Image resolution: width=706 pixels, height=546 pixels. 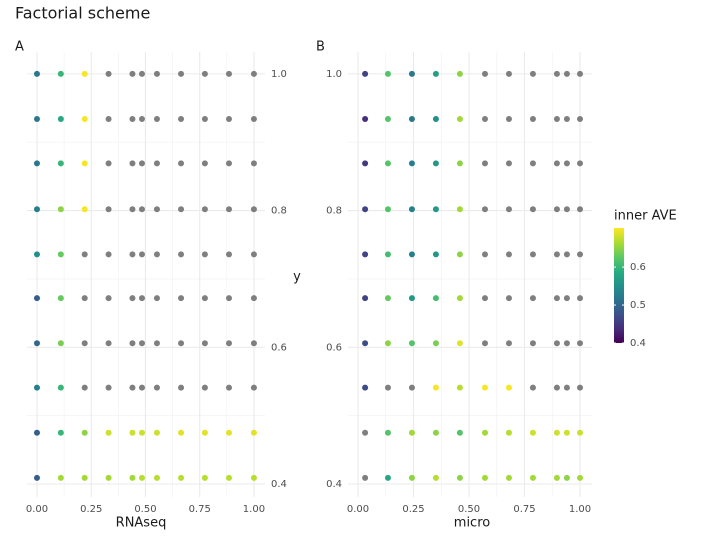 I want to click on colorbar-tick-label: 0.4, so click(x=638, y=343).